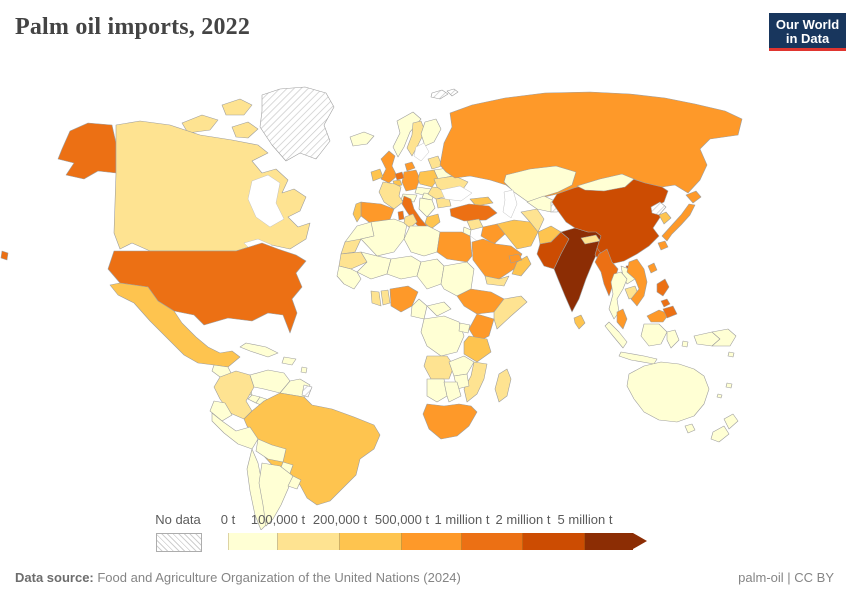 The width and height of the screenshot is (850, 600). What do you see at coordinates (521, 266) in the screenshot?
I see `country-oman` at bounding box center [521, 266].